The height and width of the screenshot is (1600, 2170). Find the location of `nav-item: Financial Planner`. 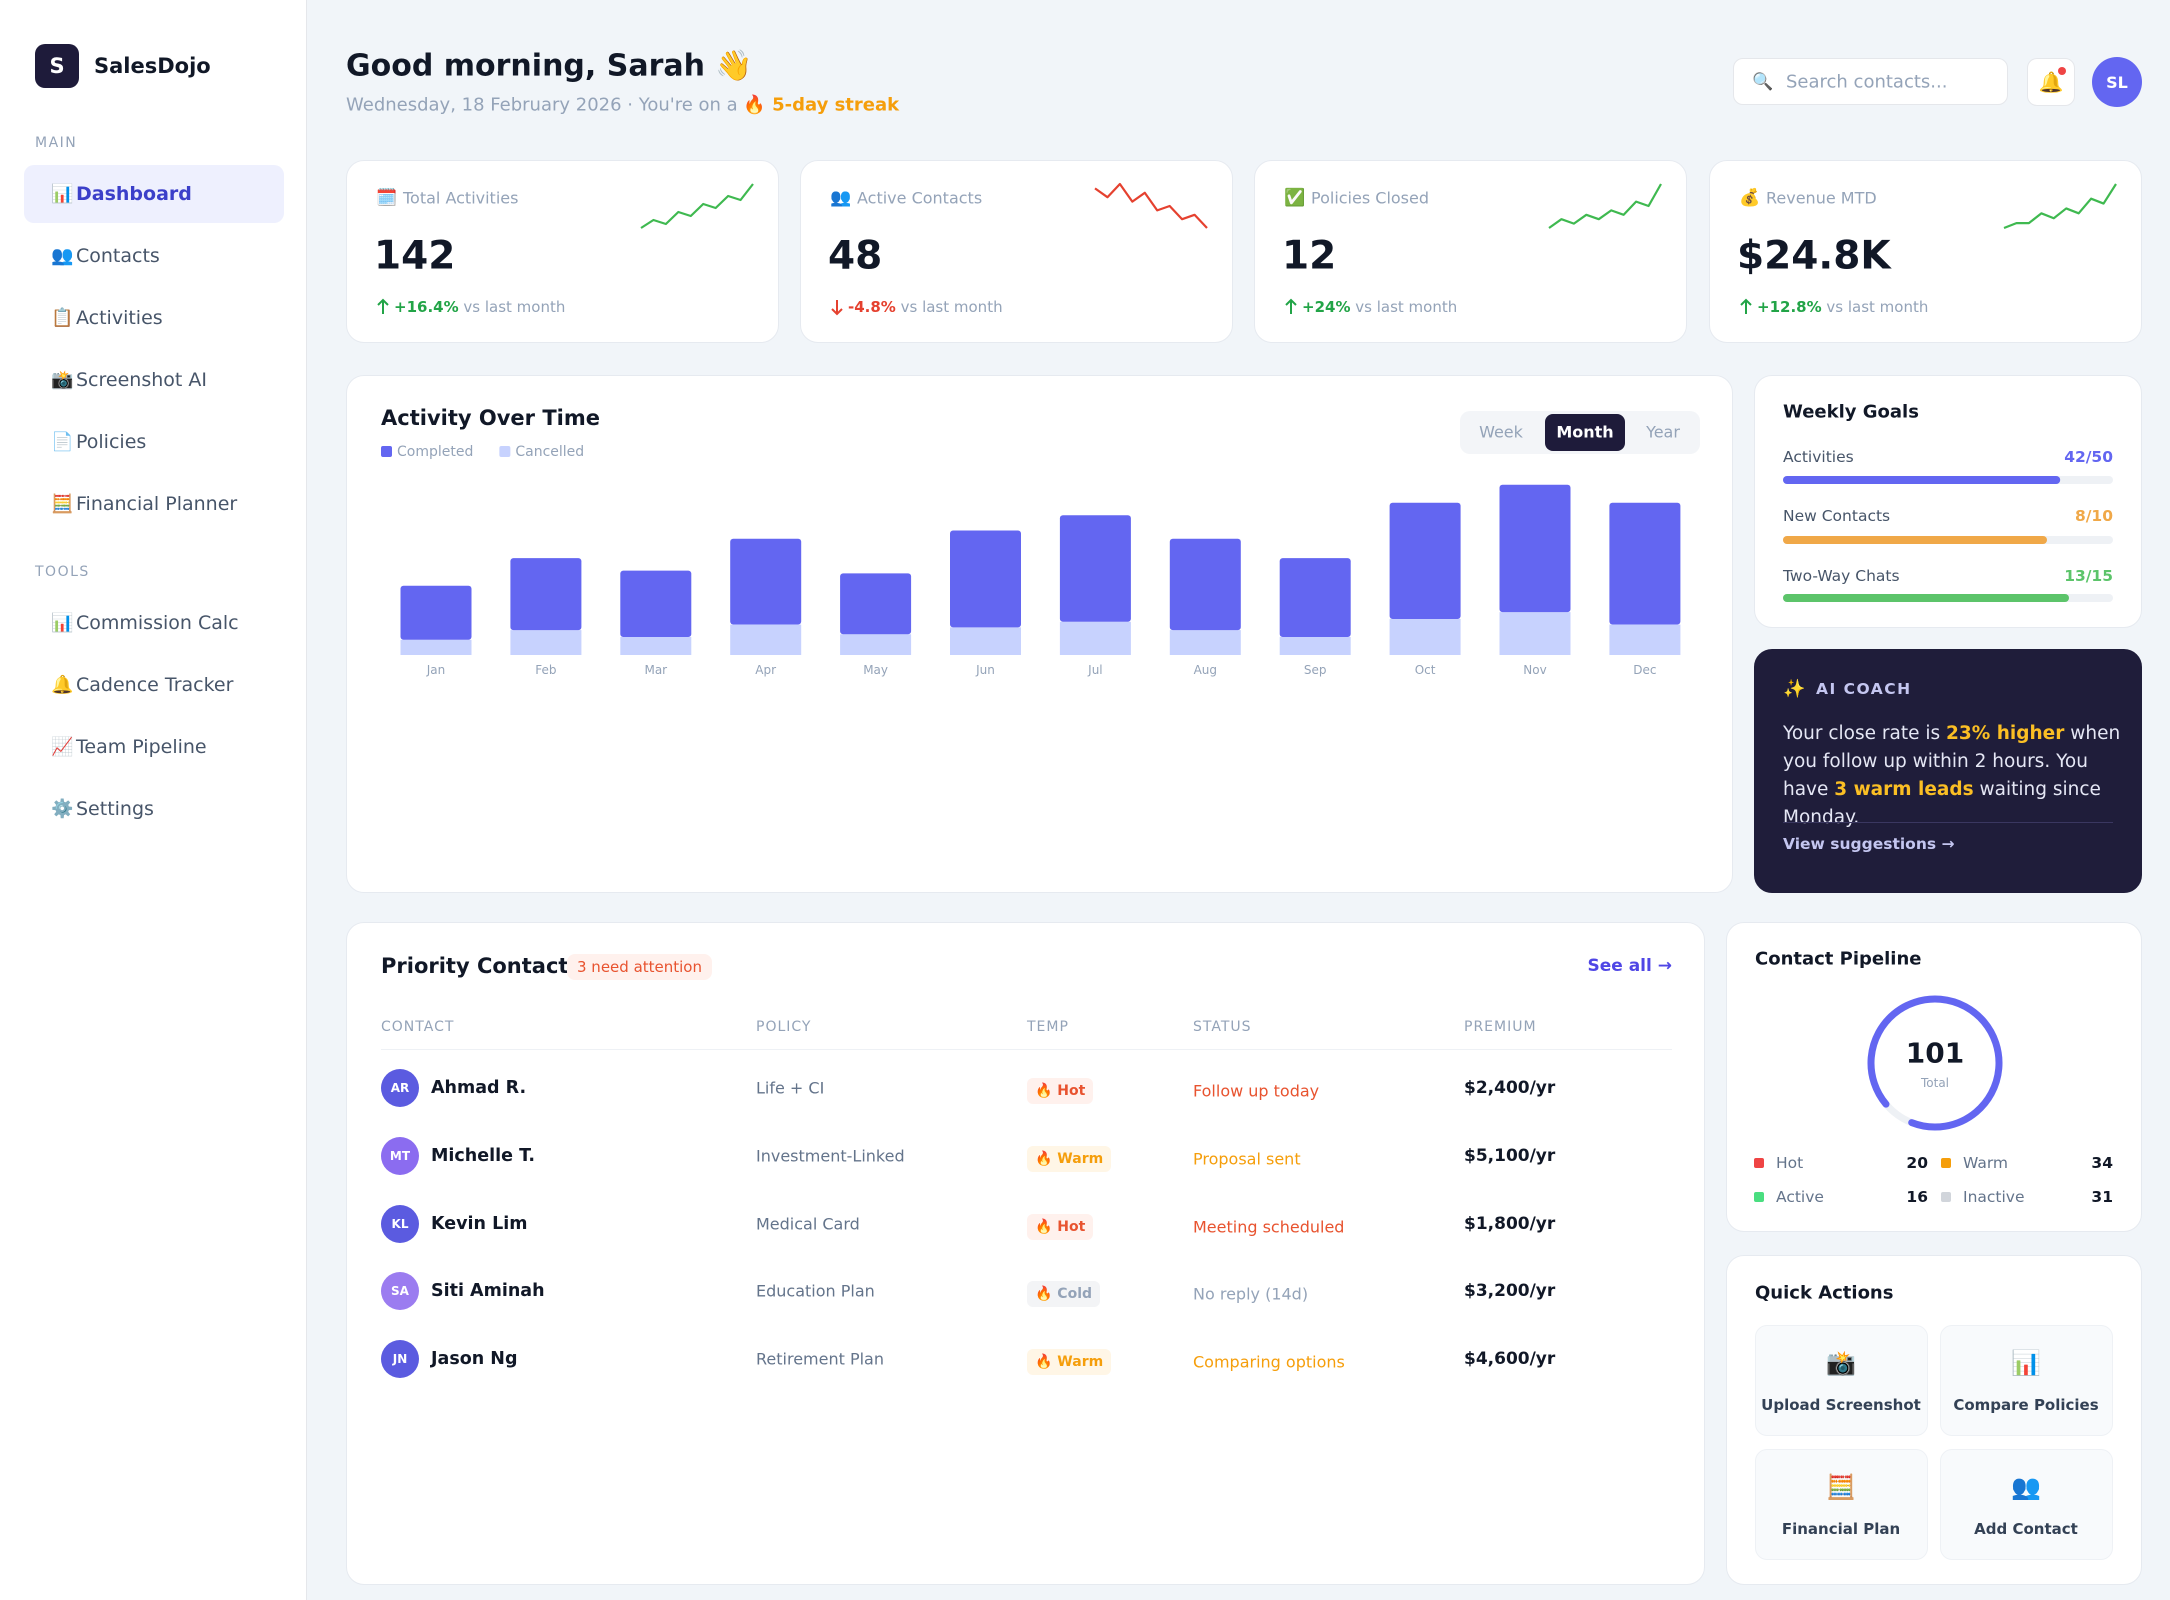

nav-item: Financial Planner is located at coordinates (157, 504).